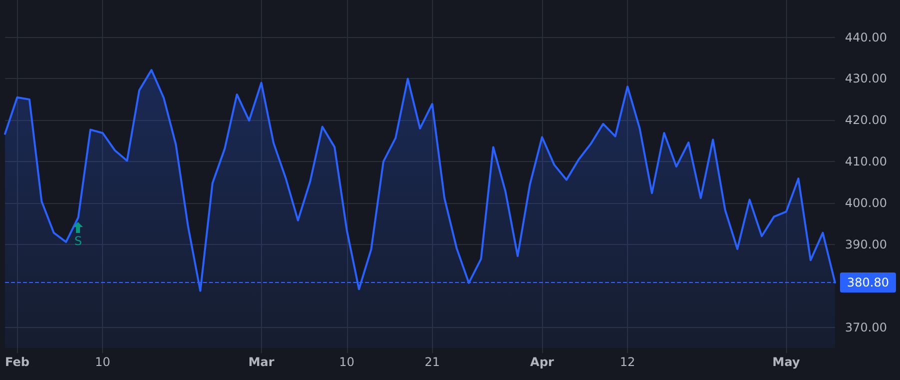  I want to click on ref-line-label: 380.80, so click(868, 283).